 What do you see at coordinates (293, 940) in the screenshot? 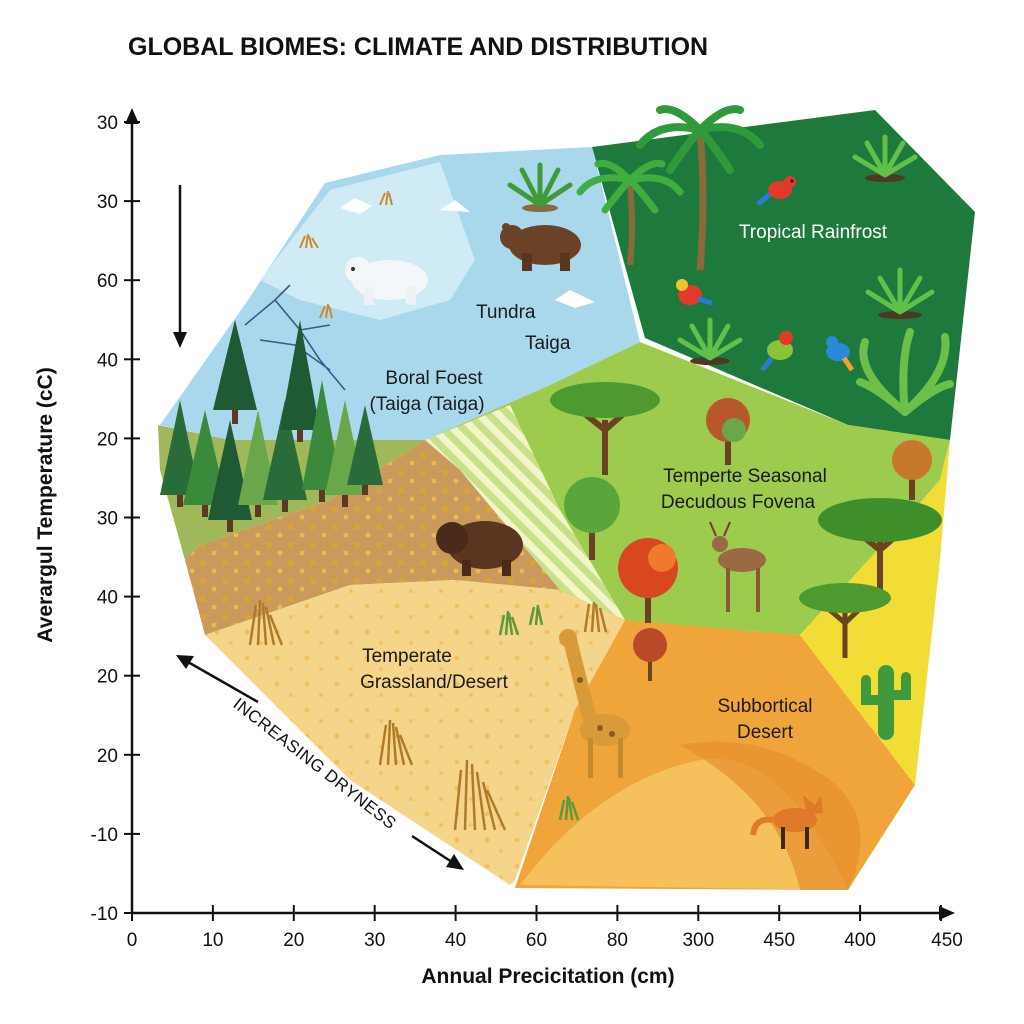
I see `x-tick-label: 20` at bounding box center [293, 940].